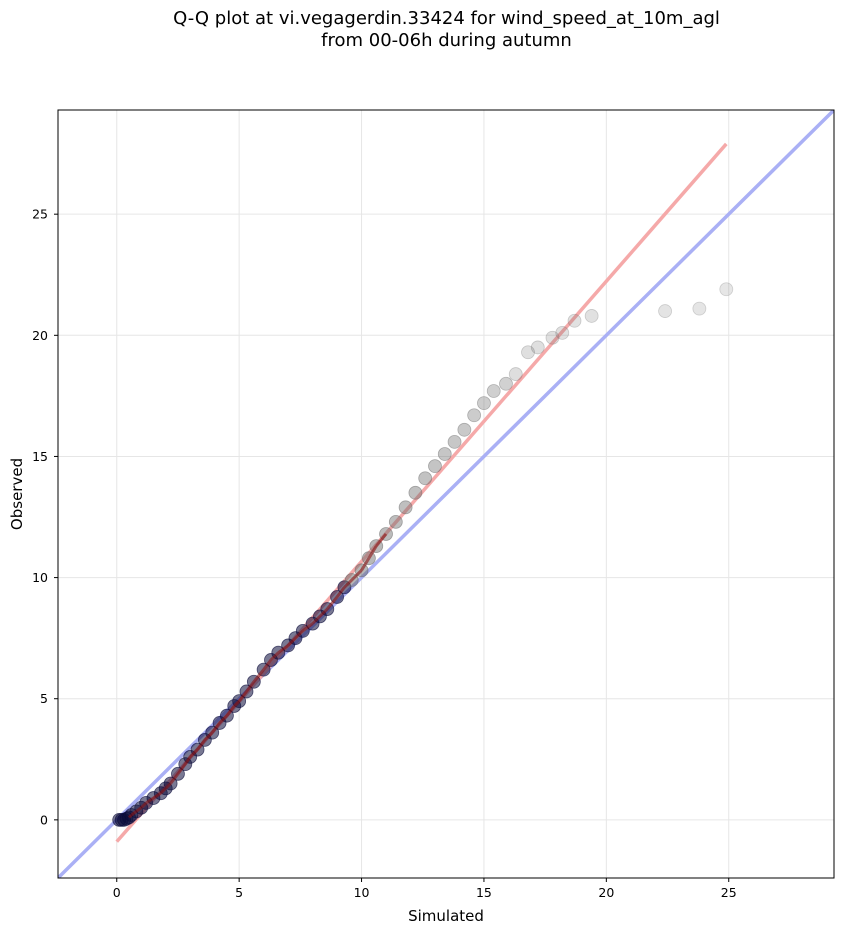 Image resolution: width=843 pixels, height=934 pixels. What do you see at coordinates (729, 892) in the screenshot?
I see `x-tick-label: 25` at bounding box center [729, 892].